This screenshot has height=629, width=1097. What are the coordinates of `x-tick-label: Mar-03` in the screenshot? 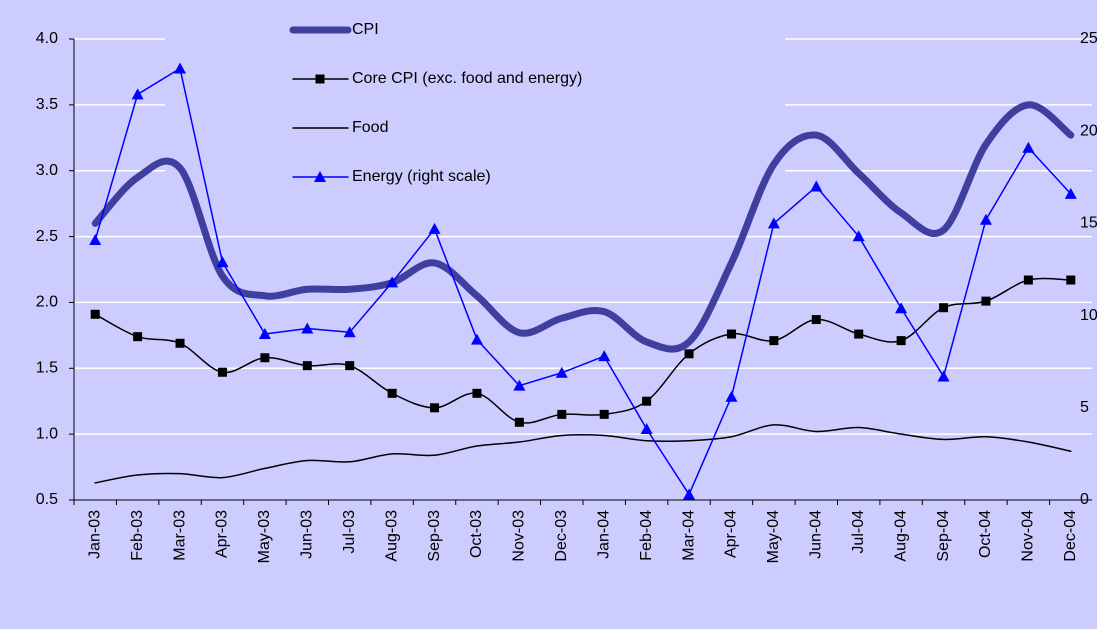 It's located at (179, 535).